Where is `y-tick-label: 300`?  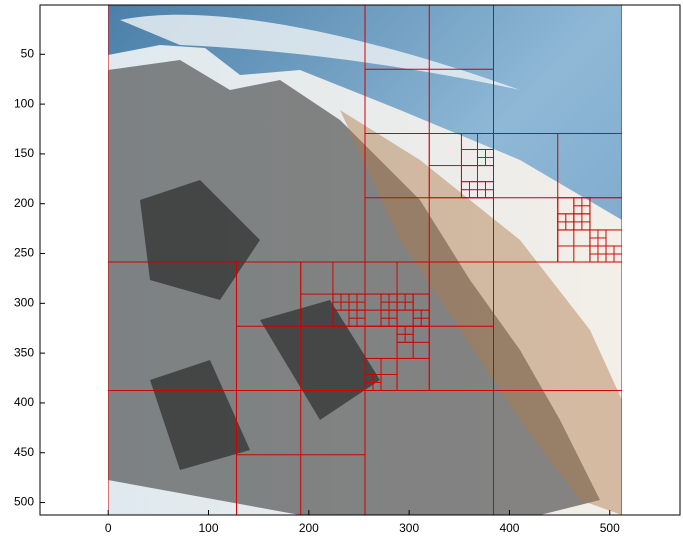 y-tick-label: 300 is located at coordinates (24, 303).